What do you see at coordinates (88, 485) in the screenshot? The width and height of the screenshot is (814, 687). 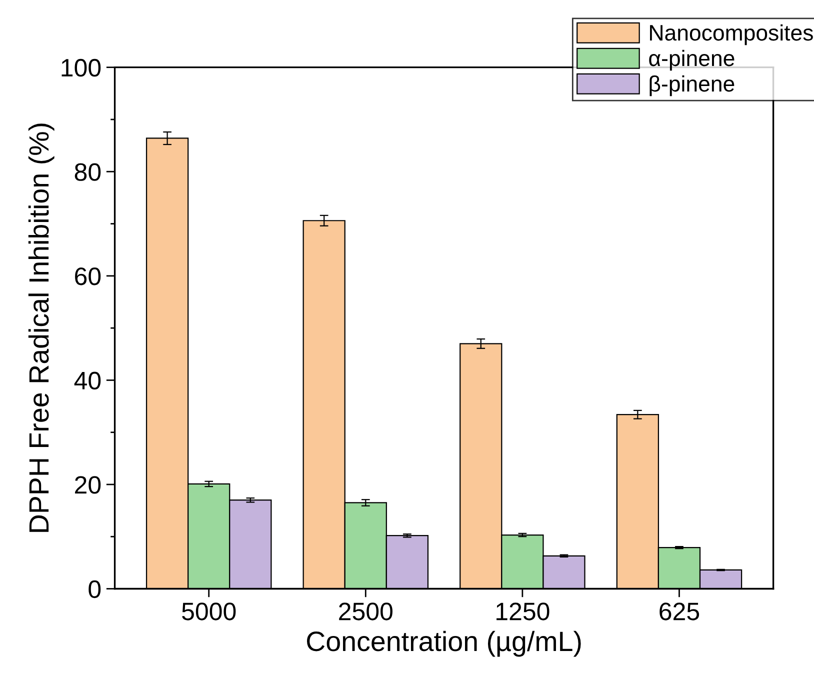 I see `y-tick-label: 20` at bounding box center [88, 485].